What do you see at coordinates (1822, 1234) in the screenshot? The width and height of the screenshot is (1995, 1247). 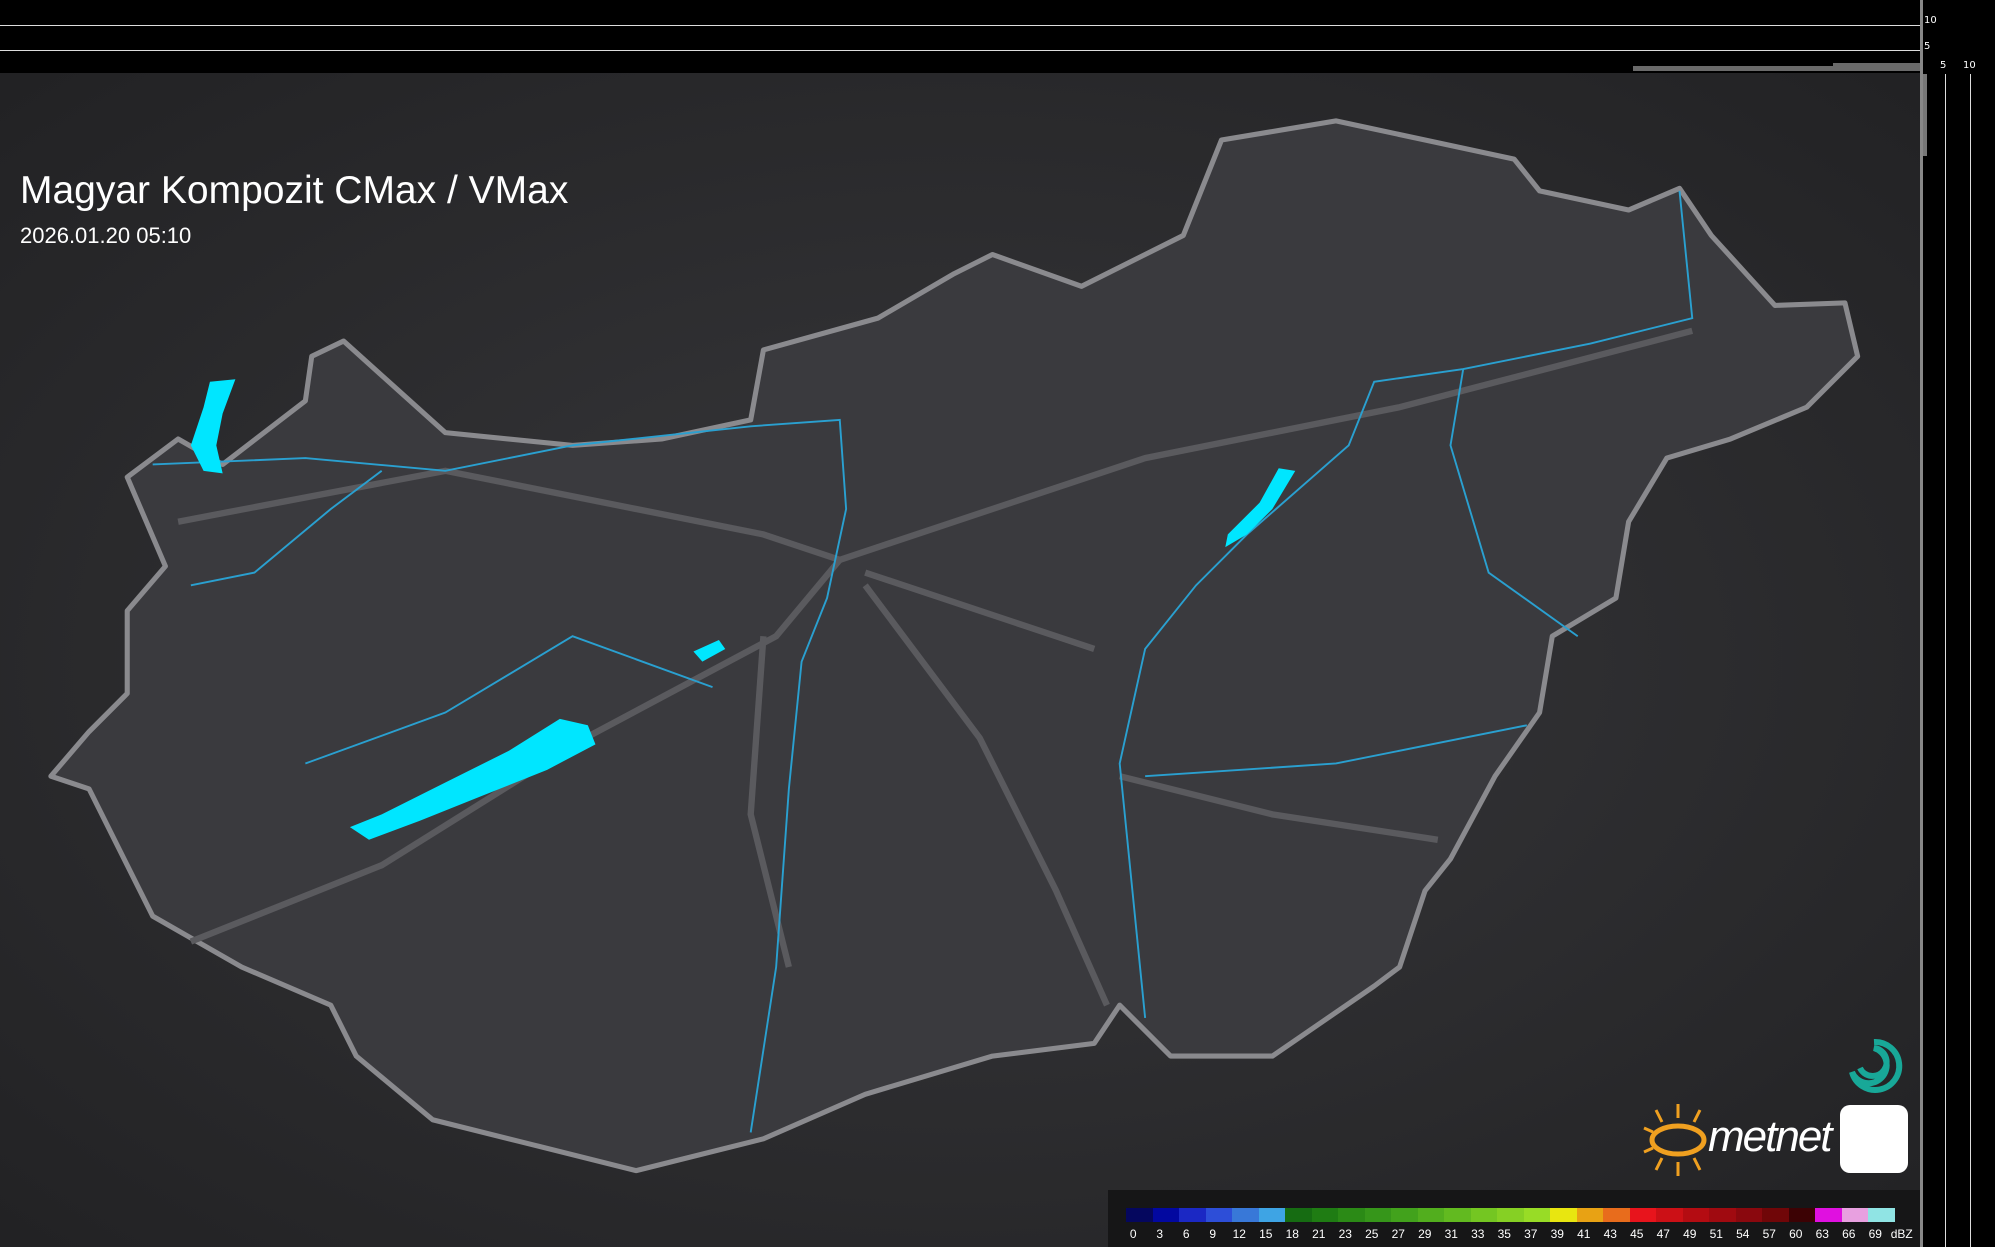 I see `legend-label: 63` at bounding box center [1822, 1234].